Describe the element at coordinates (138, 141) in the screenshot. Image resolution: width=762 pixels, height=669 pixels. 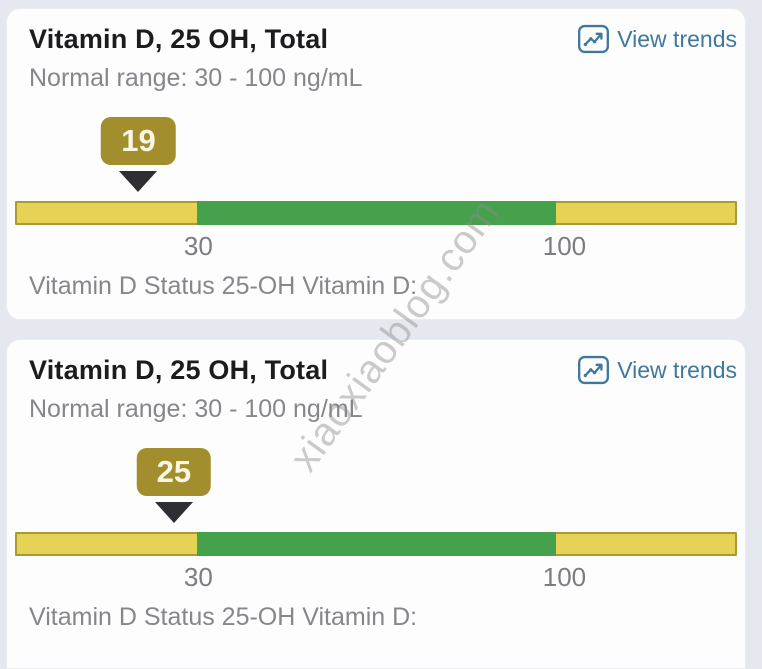
I see `value-badge: 19` at that location.